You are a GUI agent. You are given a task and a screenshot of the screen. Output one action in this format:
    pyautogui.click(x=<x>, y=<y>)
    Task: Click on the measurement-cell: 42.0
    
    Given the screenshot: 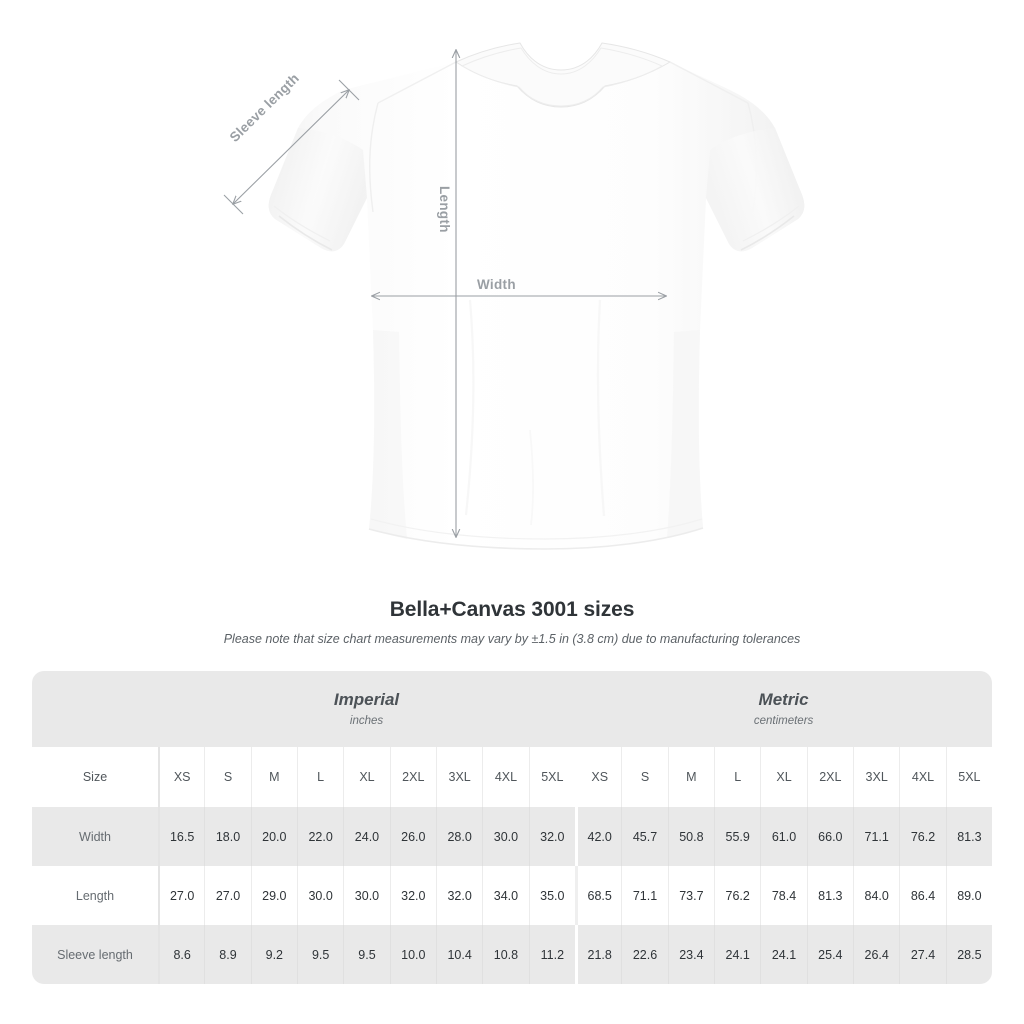 What is the action you would take?
    pyautogui.click(x=598, y=836)
    